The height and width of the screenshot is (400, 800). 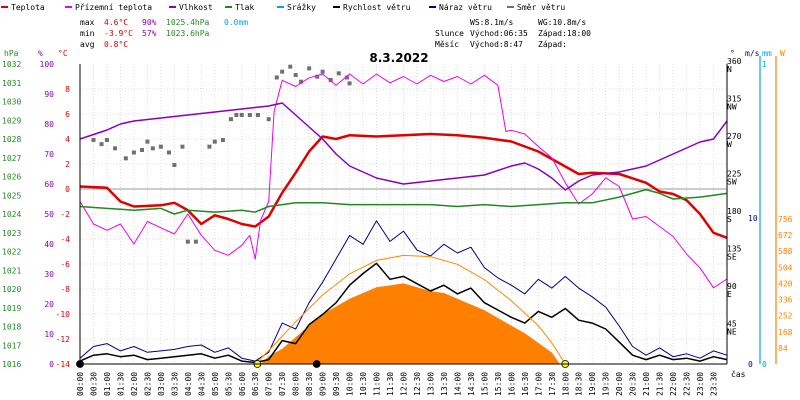 What do you see at coordinates (49, 214) in the screenshot?
I see `humidity-tick: 50` at bounding box center [49, 214].